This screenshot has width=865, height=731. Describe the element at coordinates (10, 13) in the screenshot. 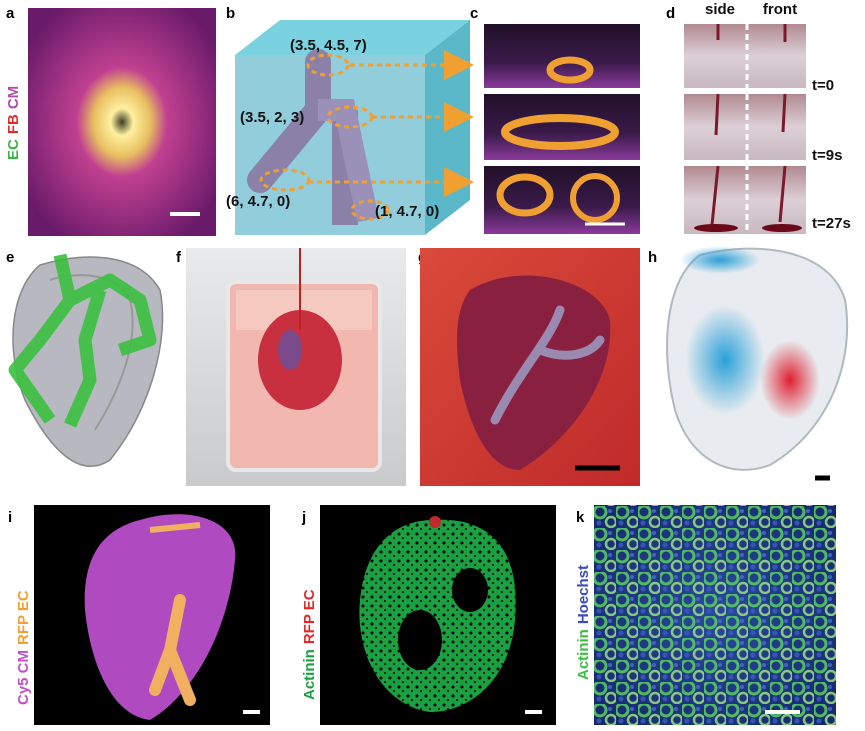

I see `panel-letter: a` at that location.